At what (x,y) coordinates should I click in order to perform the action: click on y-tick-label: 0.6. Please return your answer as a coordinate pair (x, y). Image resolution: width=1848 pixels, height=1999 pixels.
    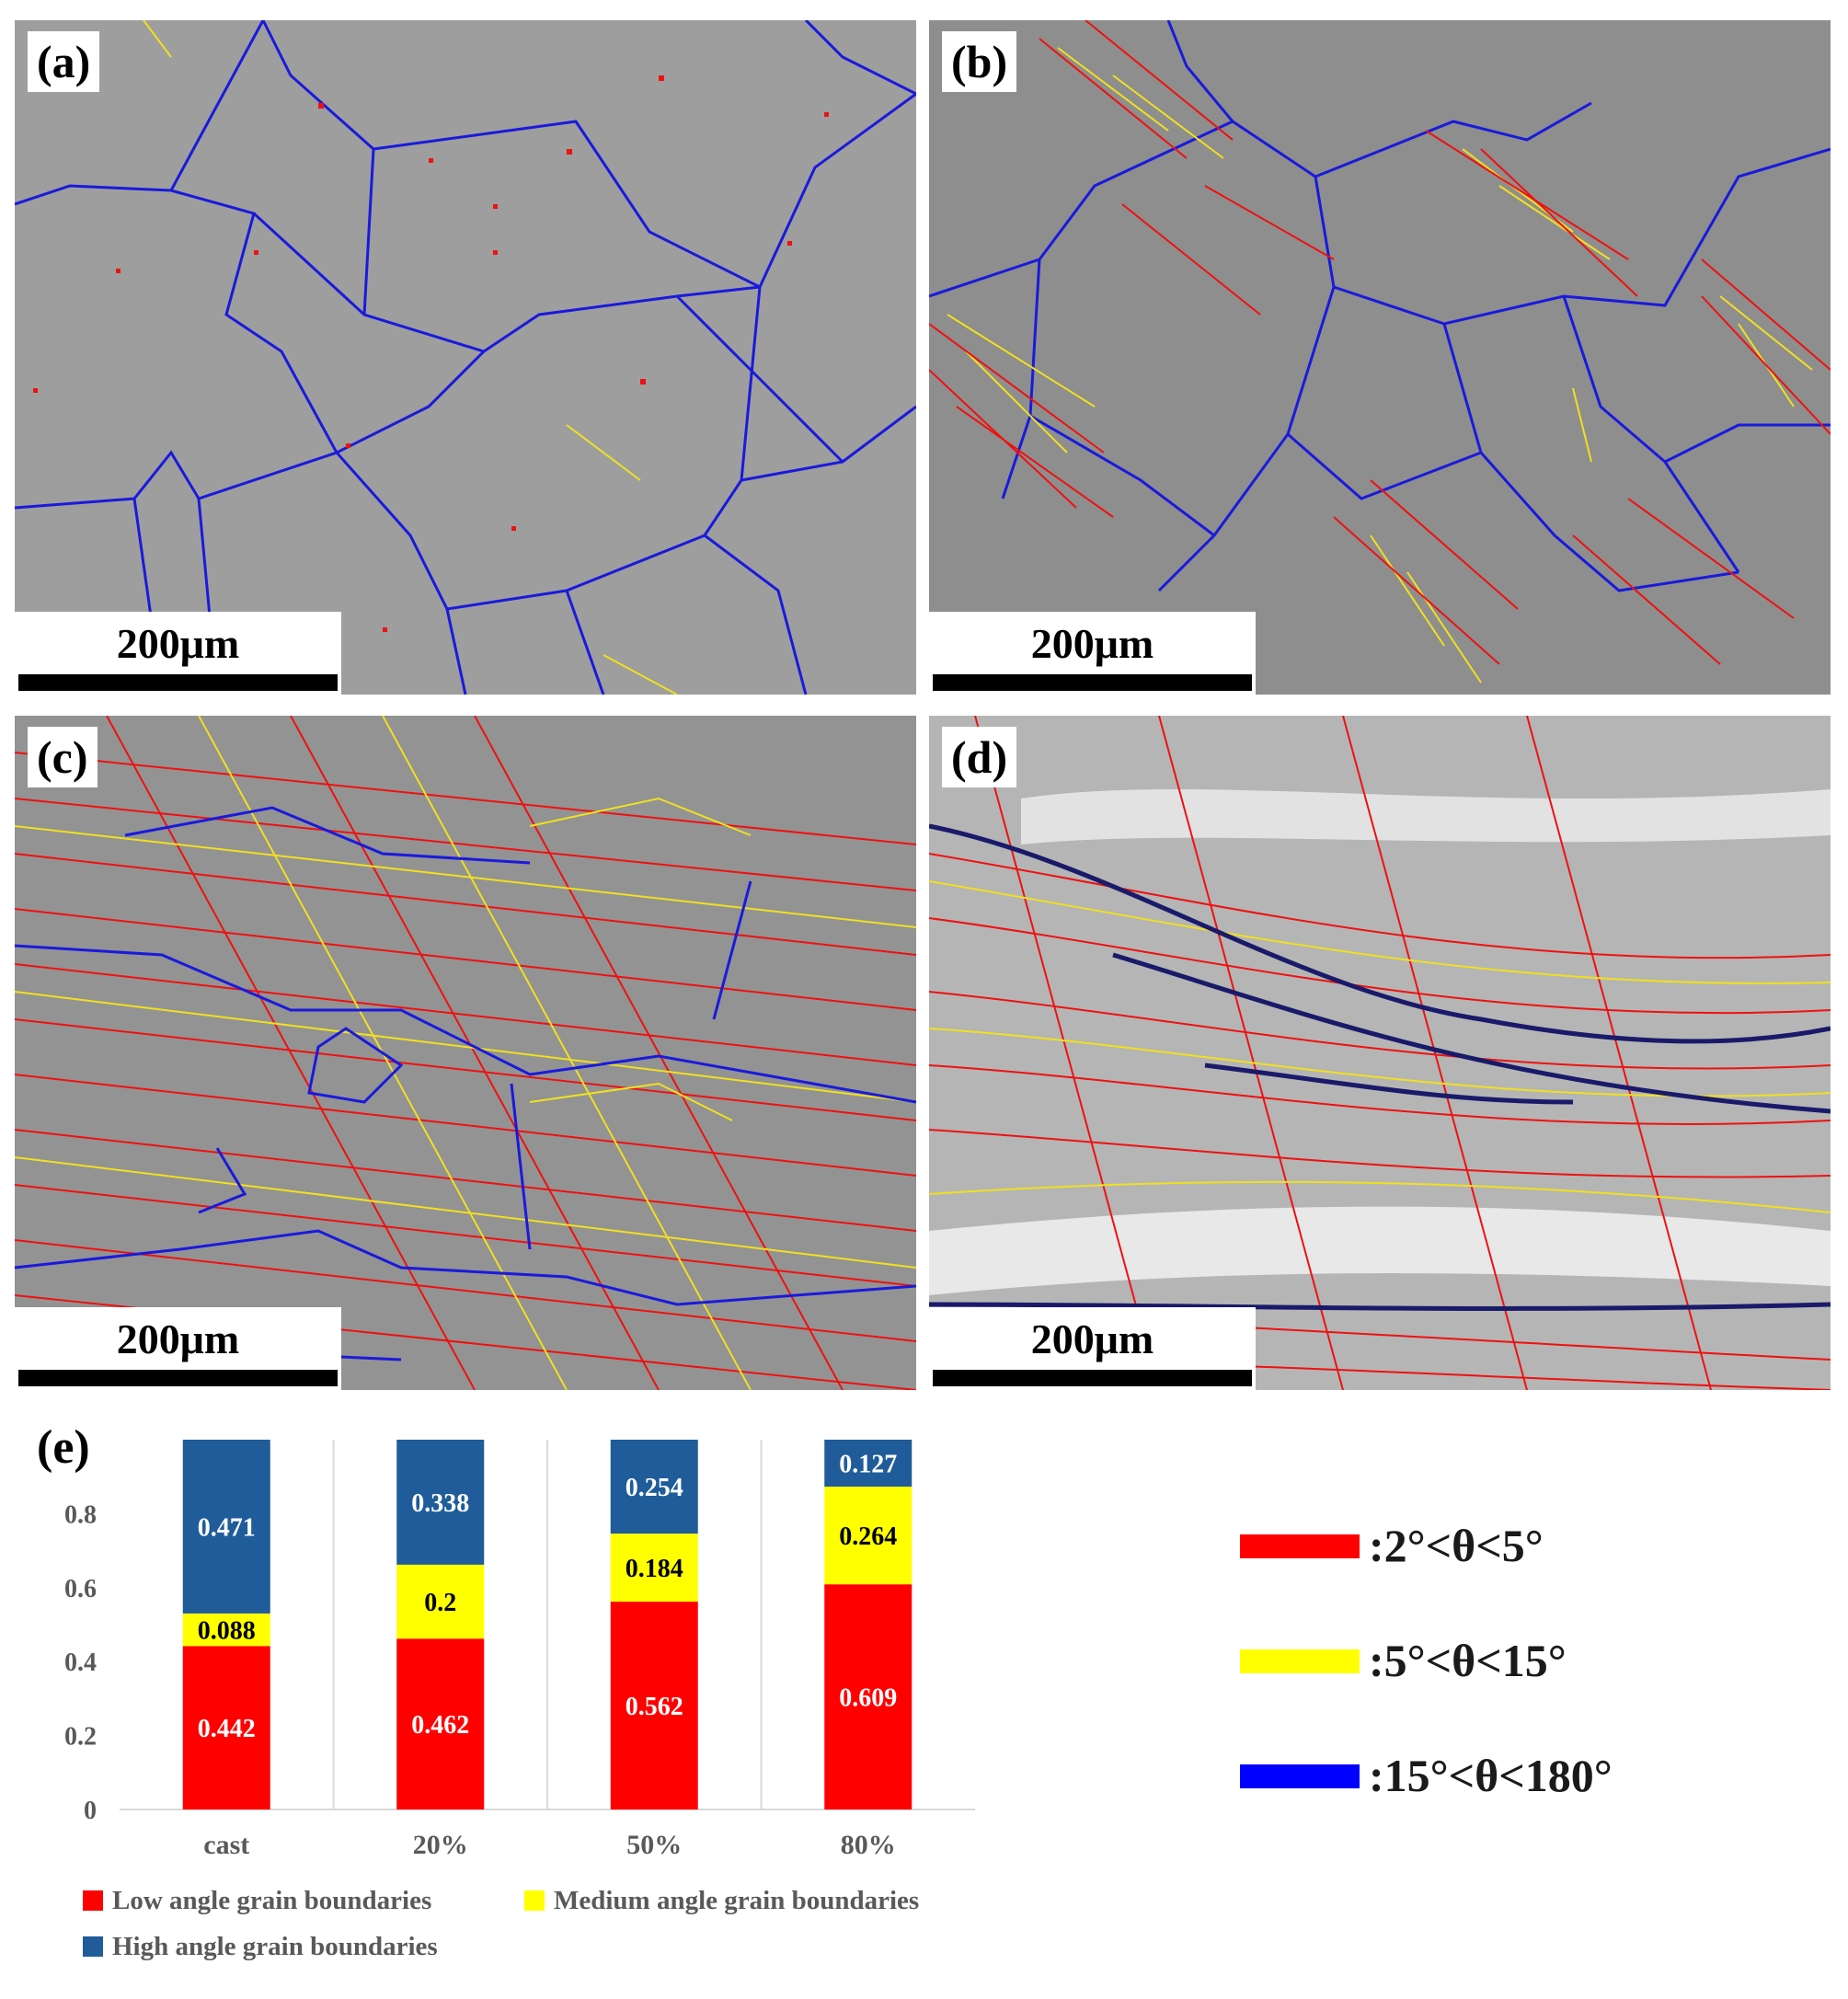
    Looking at the image, I should click on (80, 1589).